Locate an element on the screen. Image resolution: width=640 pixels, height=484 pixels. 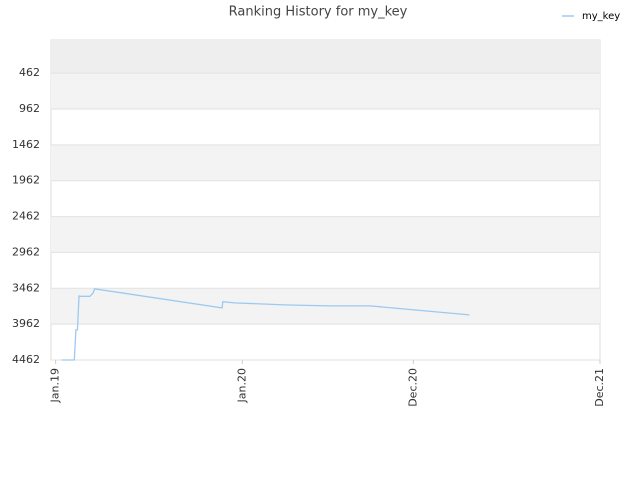
x-tick-label: Dec.21 is located at coordinates (599, 387).